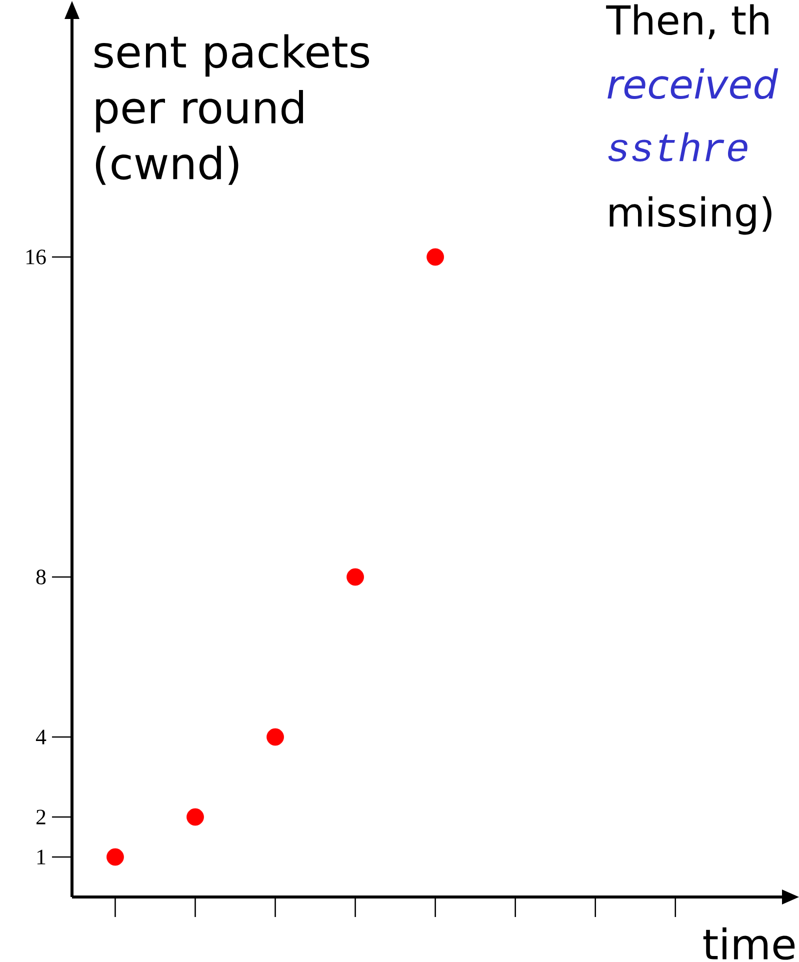 Image resolution: width=799 pixels, height=962 pixels. Describe the element at coordinates (232, 109) in the screenshot. I see `y-axis-title: sent packets per round (cwnd)` at that location.